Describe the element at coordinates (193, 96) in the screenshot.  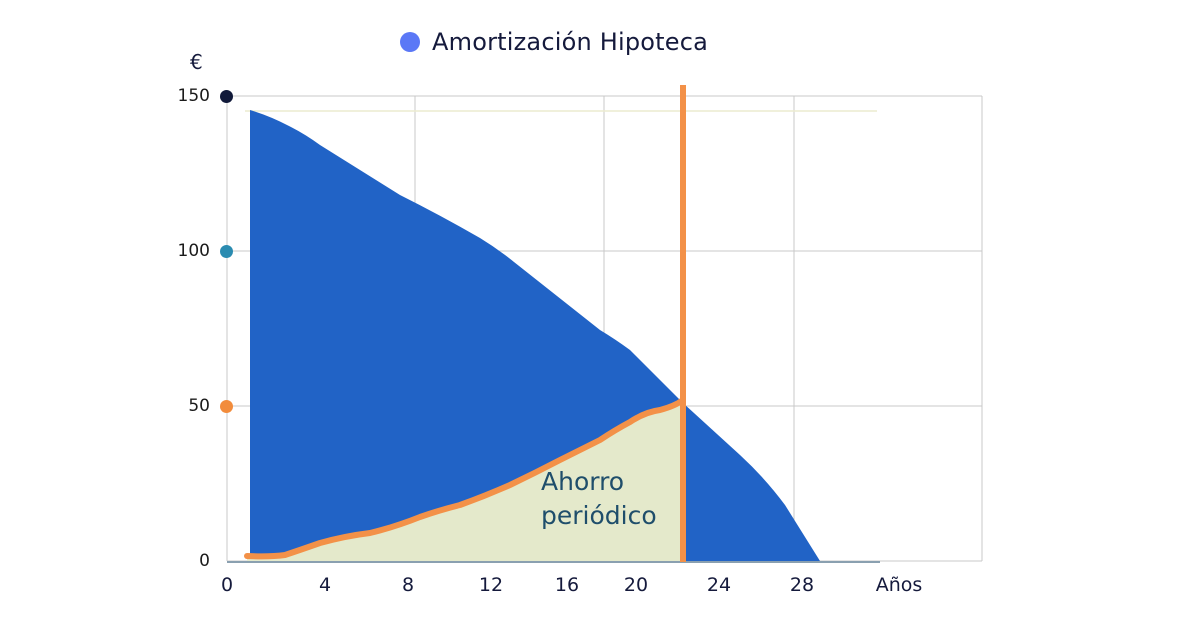
I see `y-tick-150: 150` at that location.